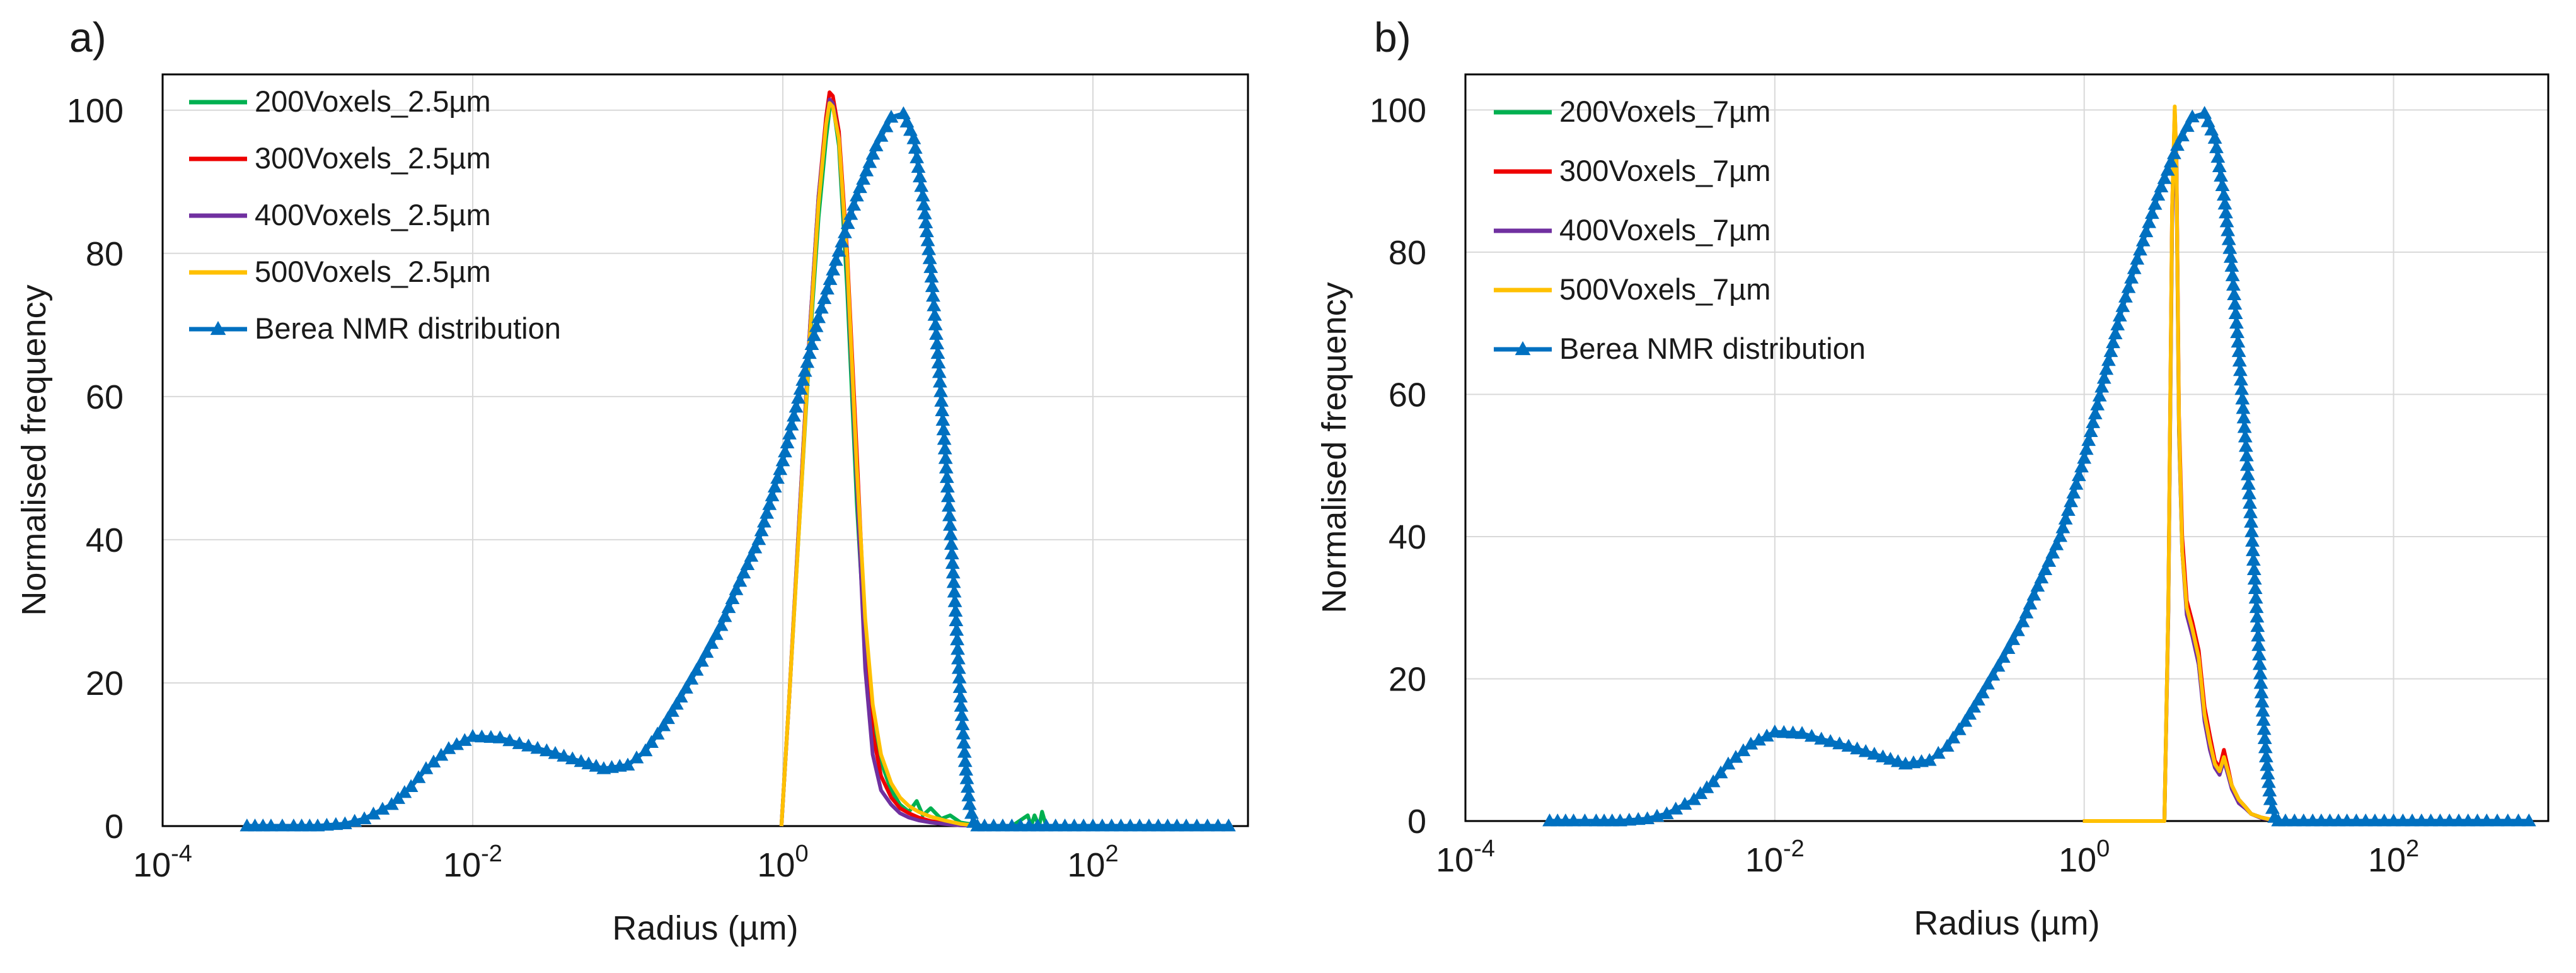  Describe the element at coordinates (1664, 112) in the screenshot. I see `legend-label: 200Voxels_7µm` at that location.